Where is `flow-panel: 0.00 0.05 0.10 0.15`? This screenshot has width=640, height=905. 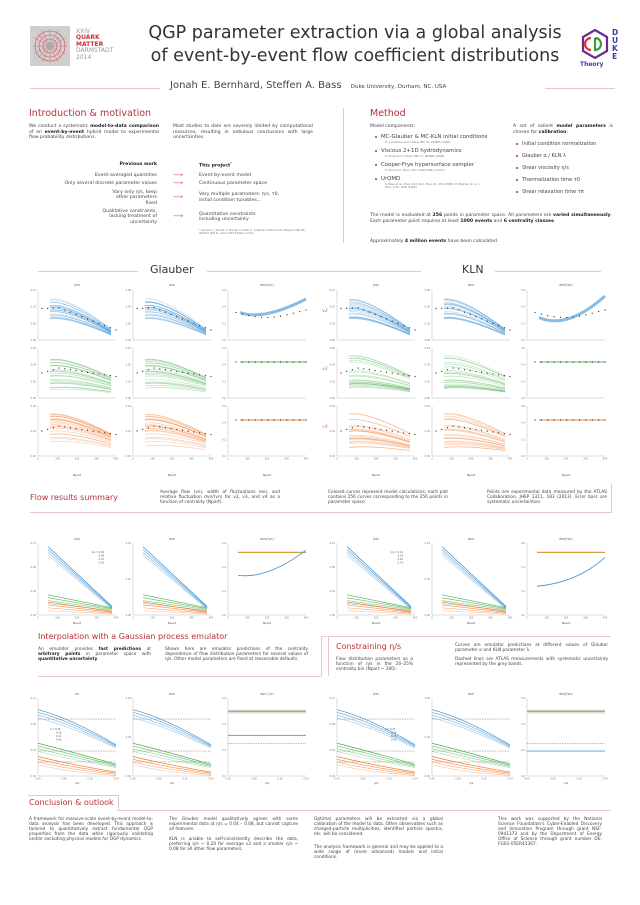 flow-panel: 0.00 0.05 0.10 0.15 is located at coordinates (74, 315).